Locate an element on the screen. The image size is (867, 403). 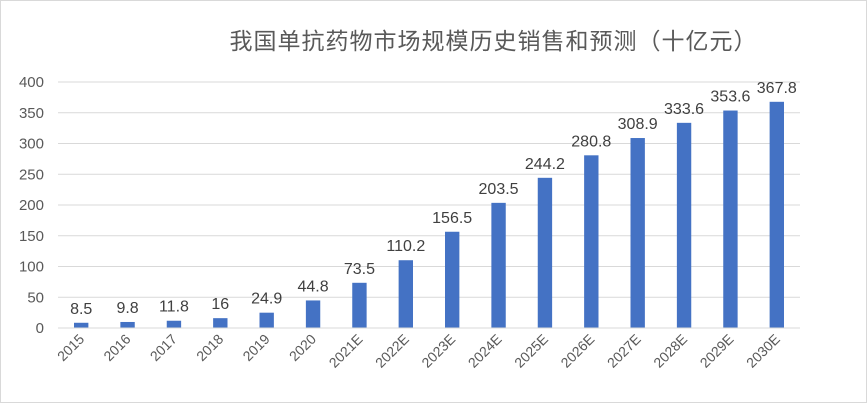
y-tick-label: 150 is located at coordinates (31, 236).